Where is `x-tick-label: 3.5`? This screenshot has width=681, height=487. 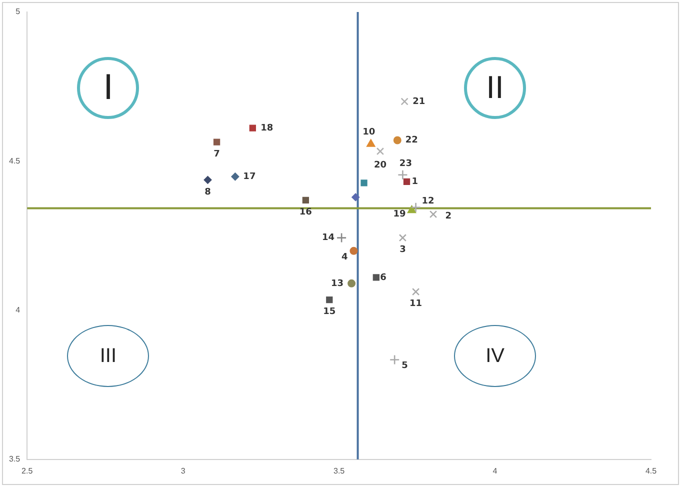 x-tick-label: 3.5 is located at coordinates (340, 471).